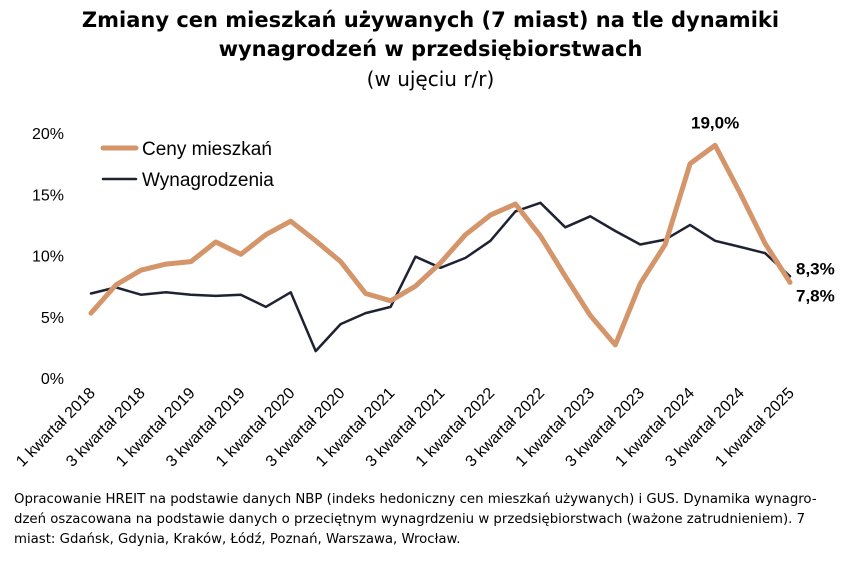 The width and height of the screenshot is (861, 565). I want to click on y-tick-label: 10%, so click(48, 257).